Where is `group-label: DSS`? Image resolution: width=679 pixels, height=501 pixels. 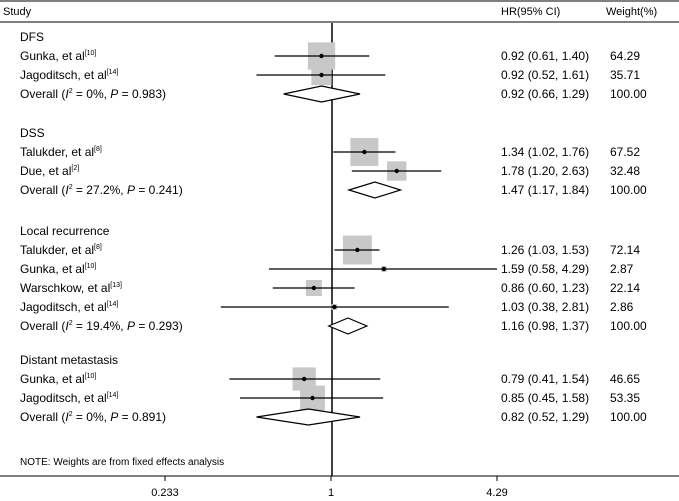 group-label: DSS is located at coordinates (32, 133).